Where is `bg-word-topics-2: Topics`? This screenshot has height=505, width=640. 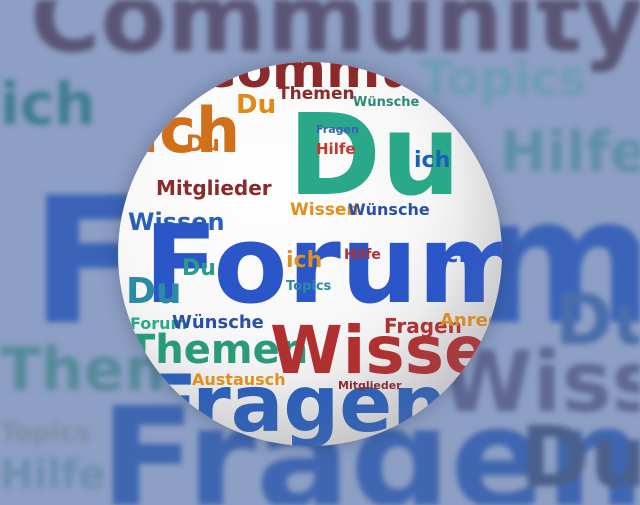 bg-word-topics-2: Topics is located at coordinates (45, 433).